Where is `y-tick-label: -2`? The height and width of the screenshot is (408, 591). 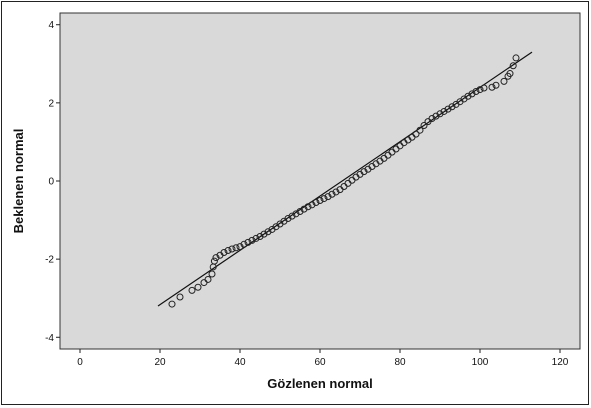
y-tick-label: -2 is located at coordinates (49, 260).